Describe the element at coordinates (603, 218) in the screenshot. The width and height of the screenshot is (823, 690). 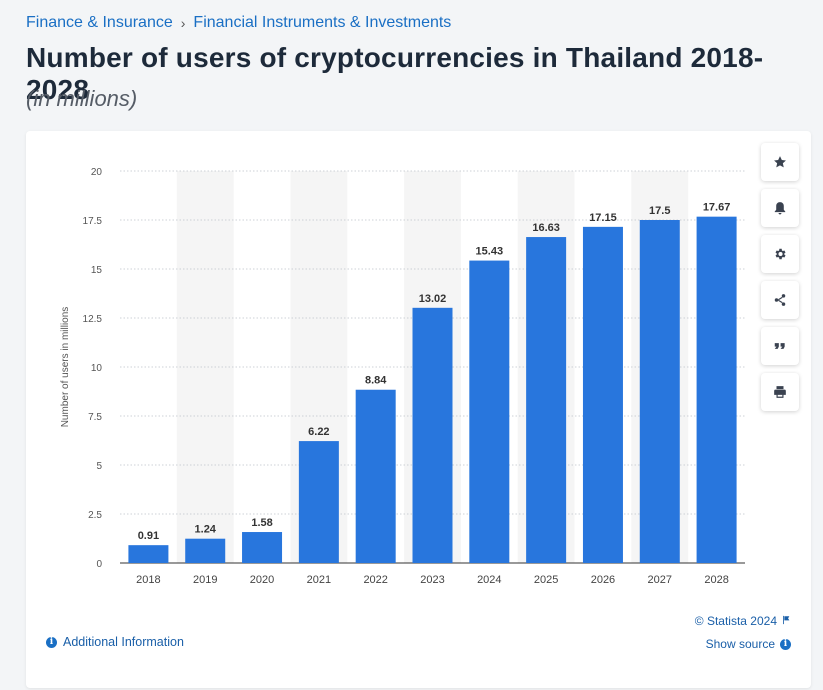
I see `data-label: 17.15` at that location.